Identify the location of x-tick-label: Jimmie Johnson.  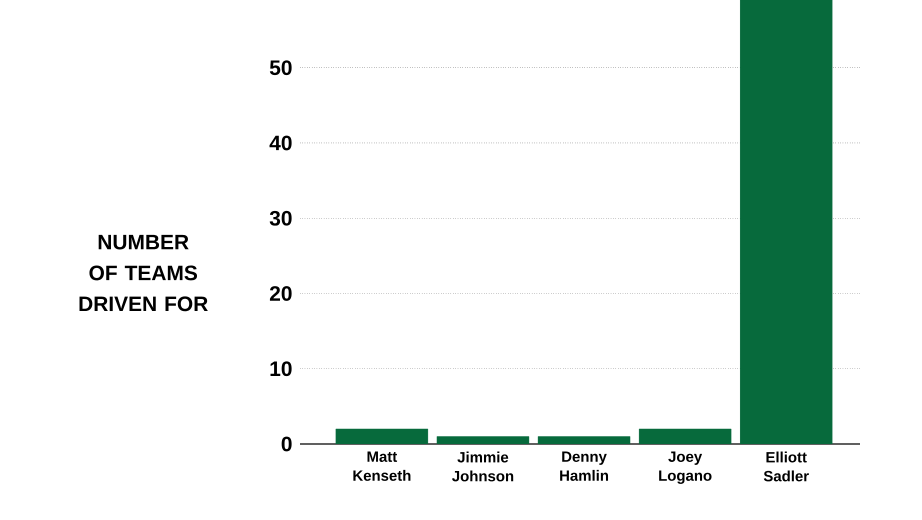
(483, 467).